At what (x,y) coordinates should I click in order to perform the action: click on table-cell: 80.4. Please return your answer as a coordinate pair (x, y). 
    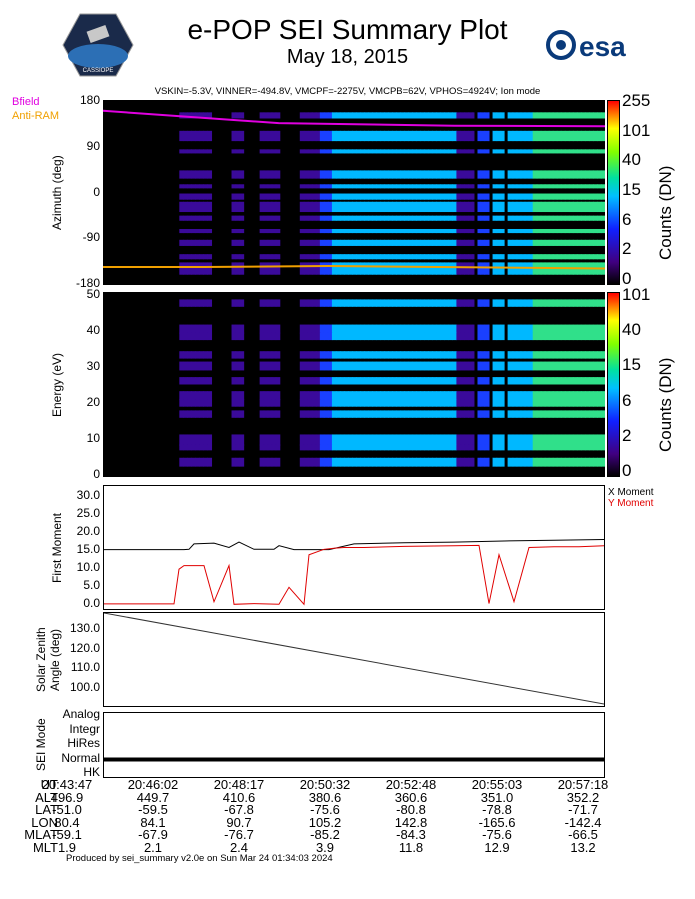
    Looking at the image, I should click on (67, 822).